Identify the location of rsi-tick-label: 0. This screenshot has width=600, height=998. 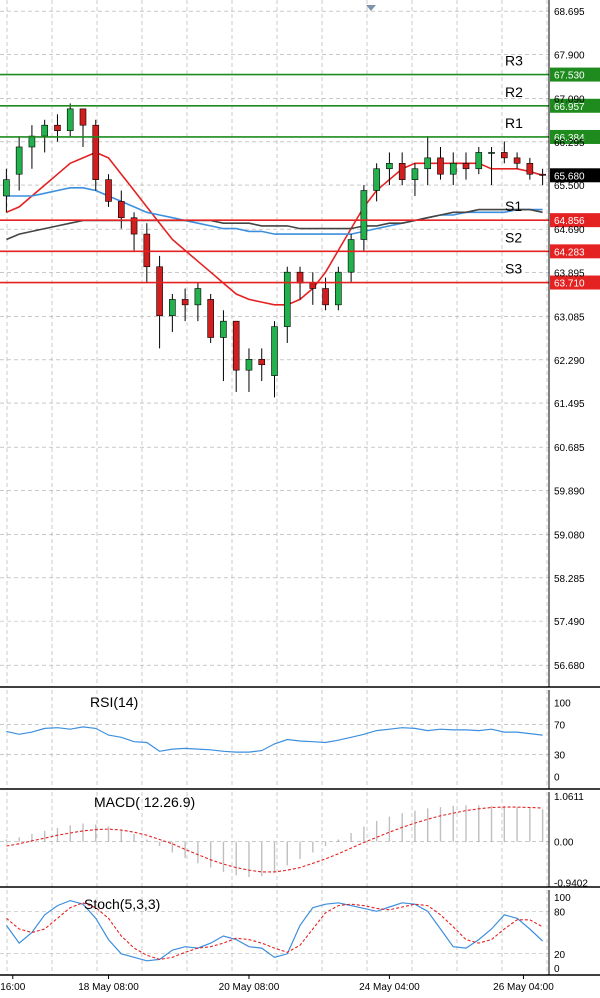
(557, 777).